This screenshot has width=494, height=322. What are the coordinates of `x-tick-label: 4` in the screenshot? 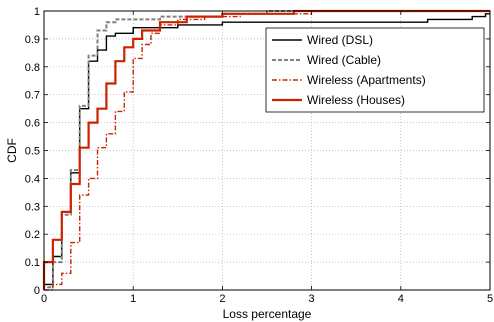 It's located at (401, 299).